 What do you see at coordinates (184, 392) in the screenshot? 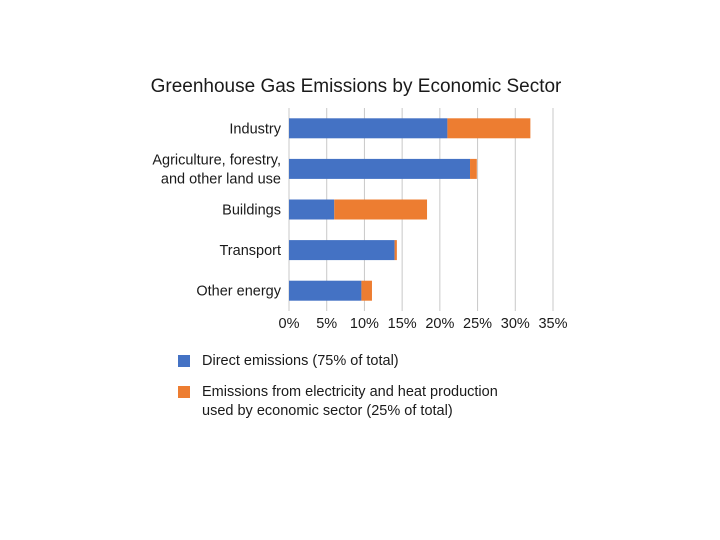
I see `legend-swatch-electricity` at bounding box center [184, 392].